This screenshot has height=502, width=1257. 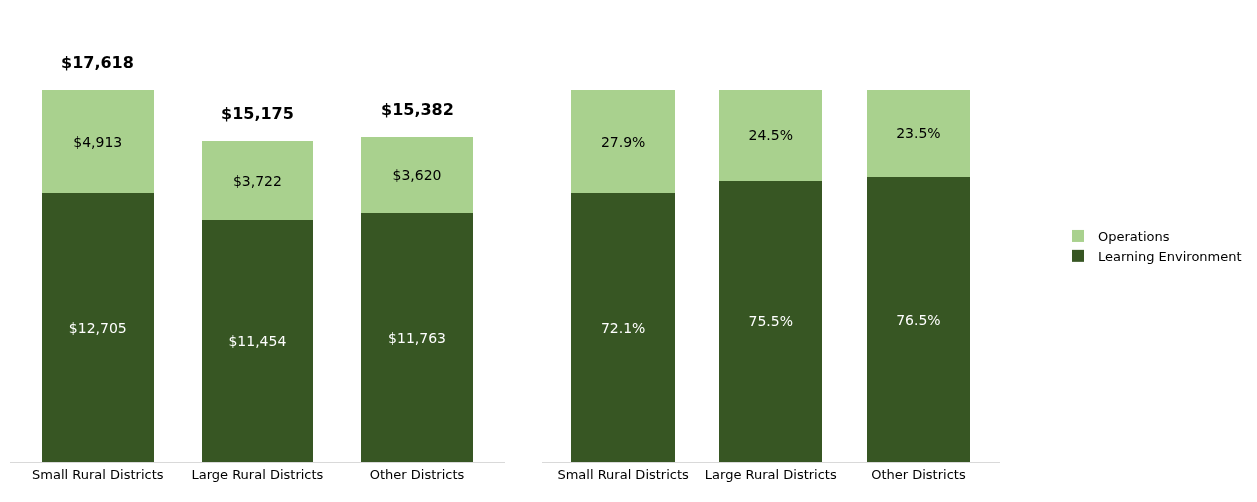 I want to click on data-label: 72.1%, so click(x=623, y=327).